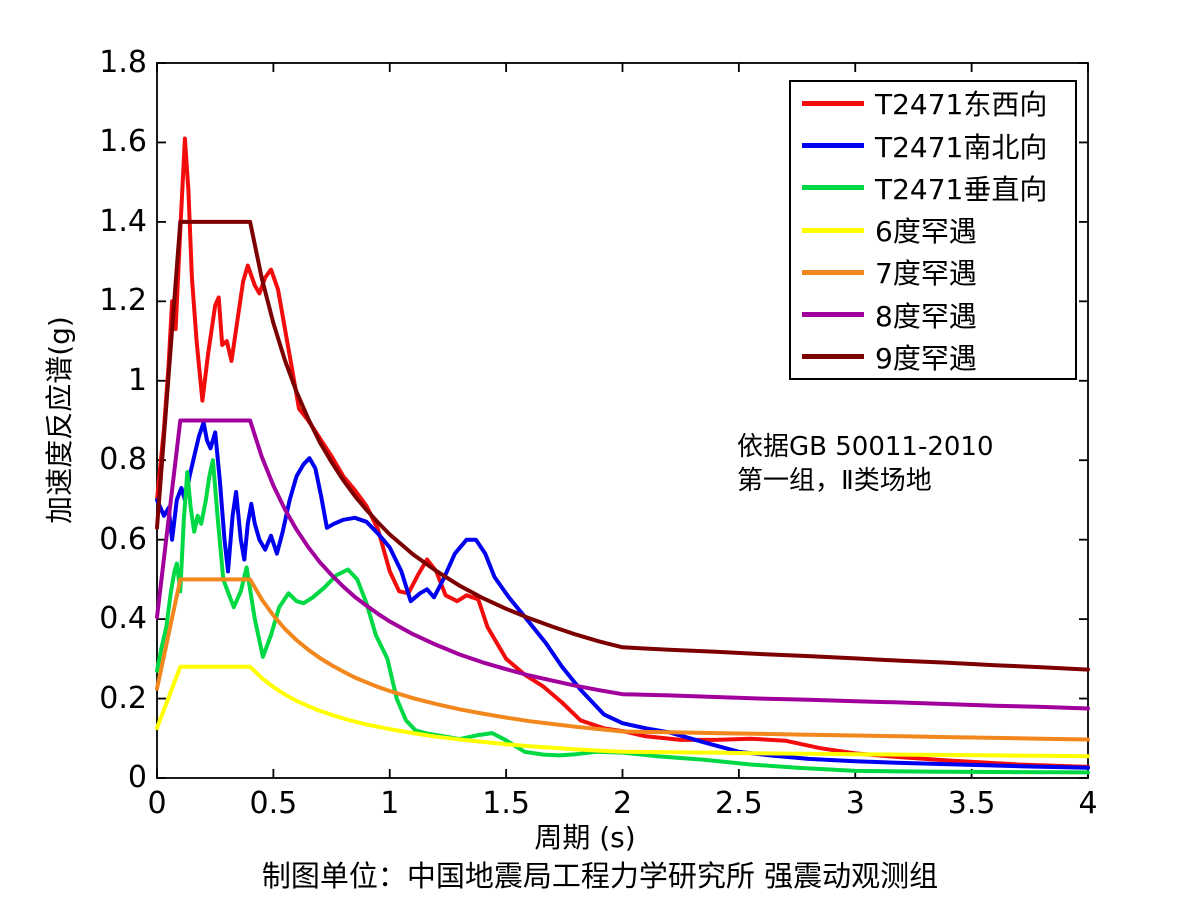  What do you see at coordinates (926, 231) in the screenshot?
I see `legend-label: 6度罕遇` at bounding box center [926, 231].